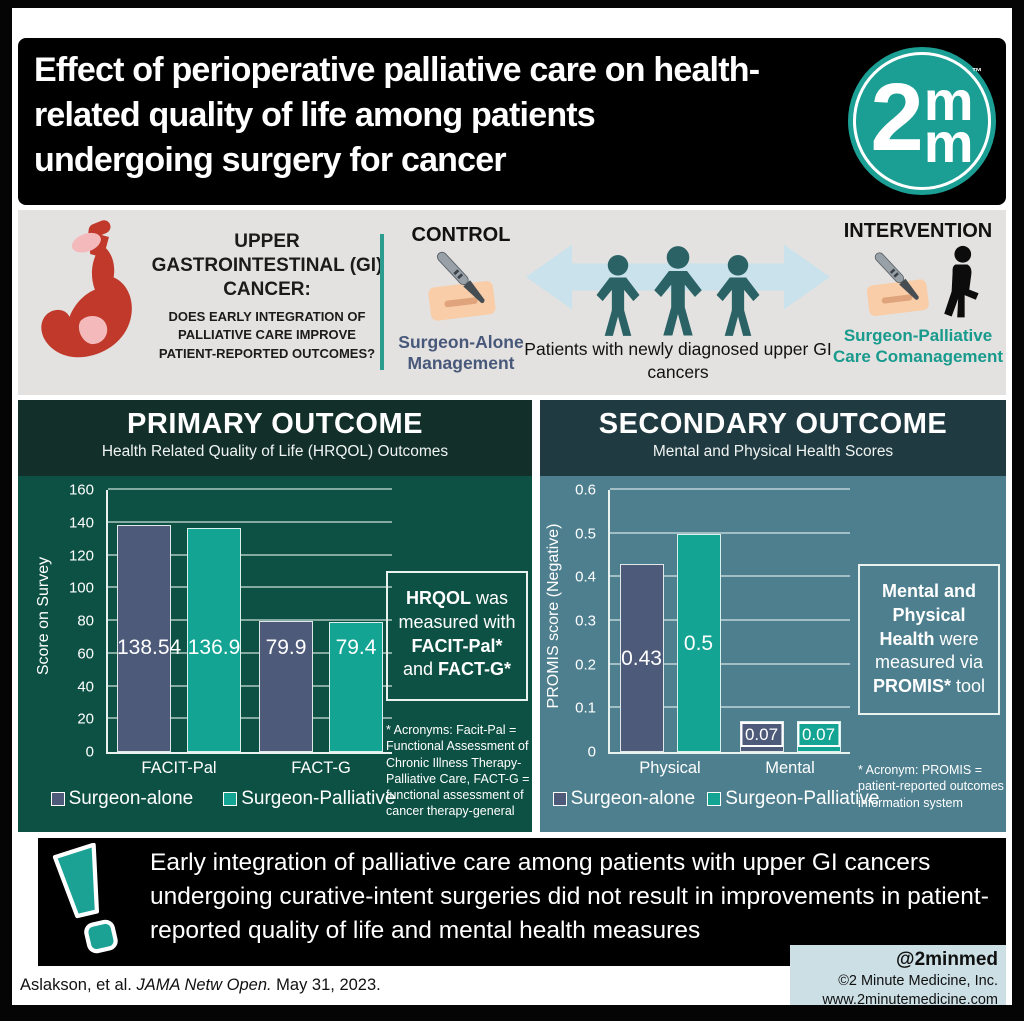 The image size is (1024, 1021). What do you see at coordinates (918, 981) in the screenshot?
I see `company-name: ©2 Minute Medicine, Inc.` at bounding box center [918, 981].